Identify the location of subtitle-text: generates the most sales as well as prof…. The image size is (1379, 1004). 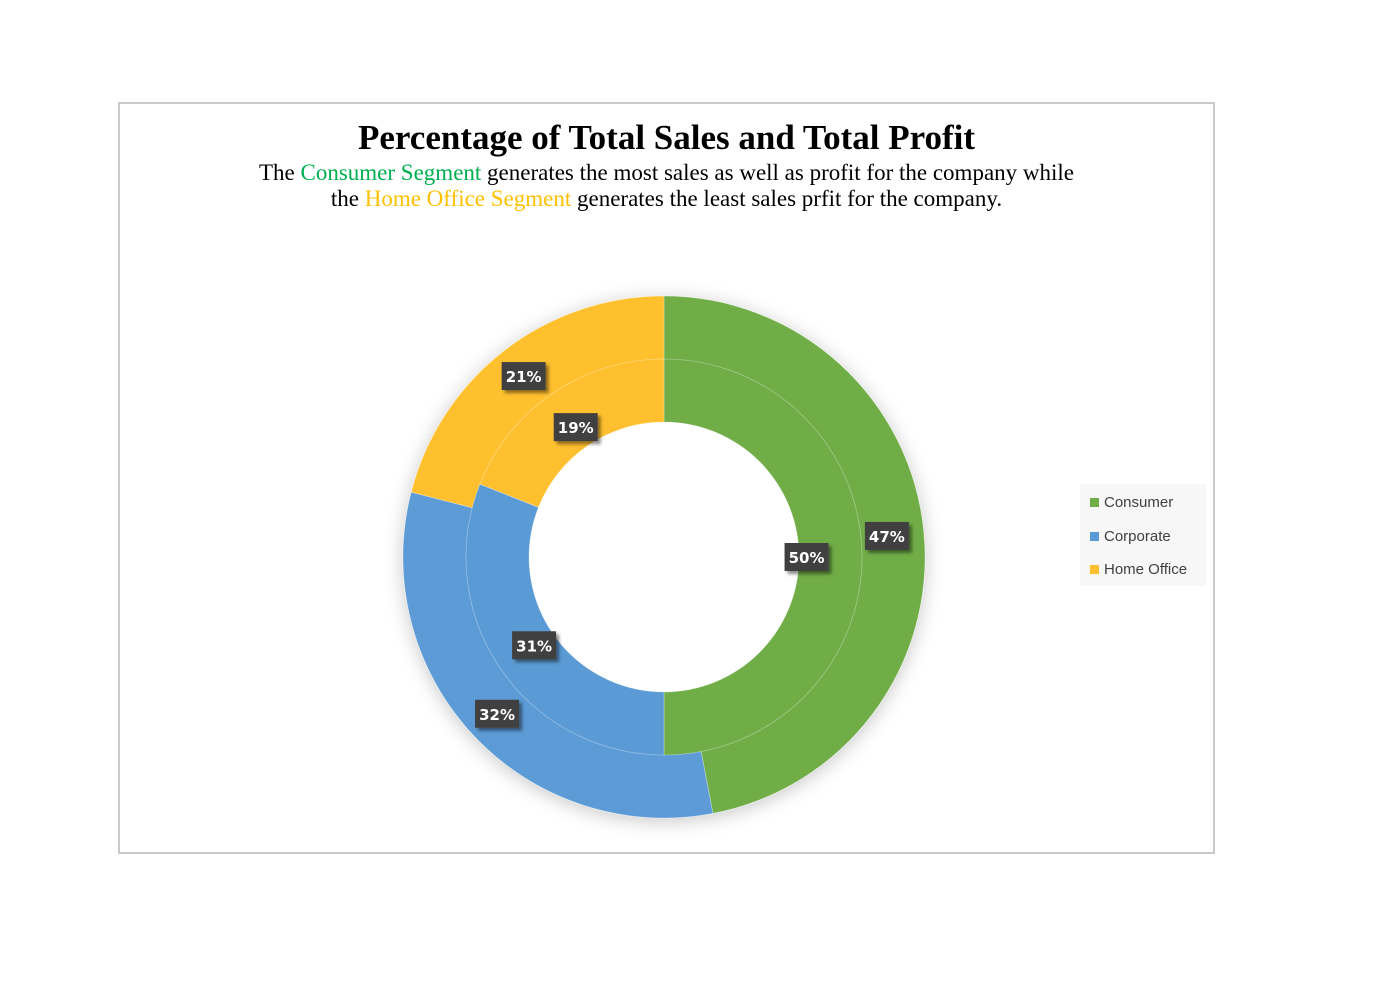
(778, 172).